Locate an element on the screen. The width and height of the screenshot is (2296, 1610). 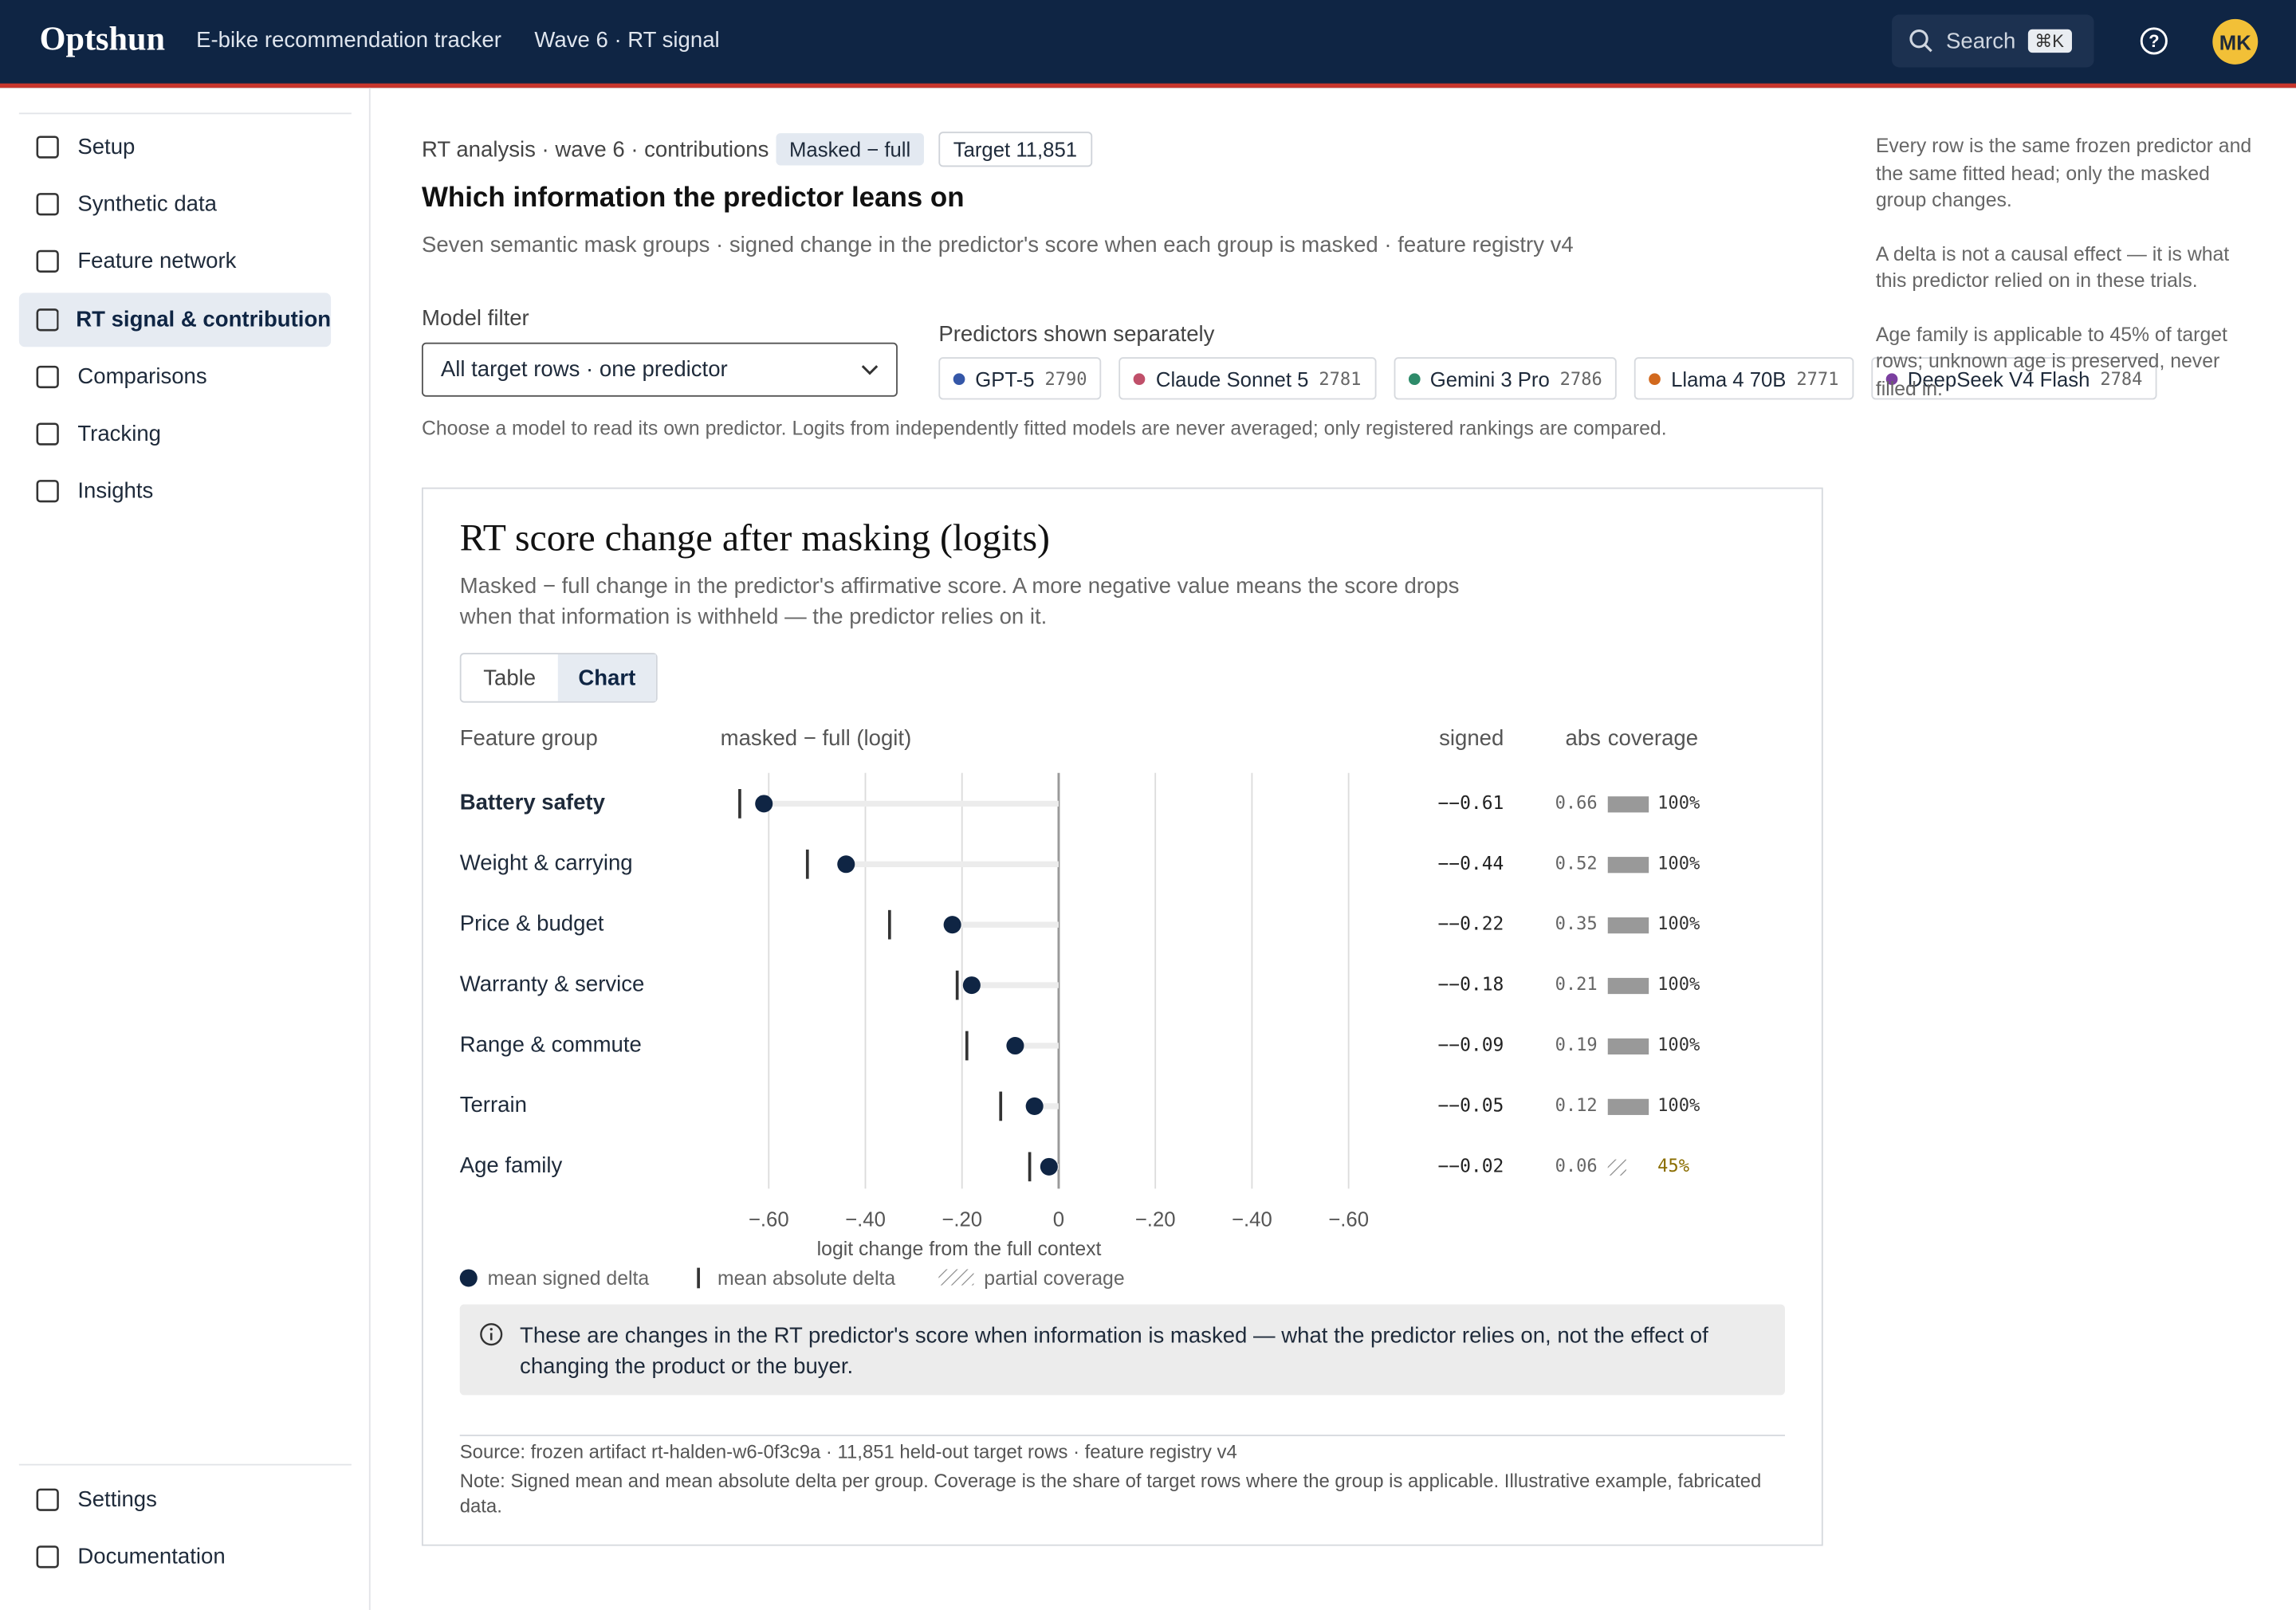
x-tick-label: −.60 is located at coordinates (769, 1220).